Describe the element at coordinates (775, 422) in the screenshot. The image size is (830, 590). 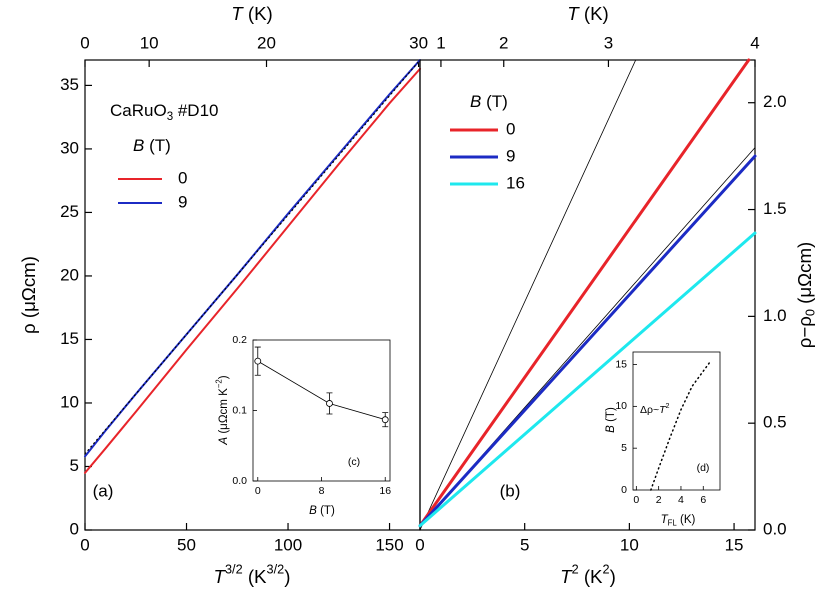
I see `y-tick-label: 0.5` at that location.